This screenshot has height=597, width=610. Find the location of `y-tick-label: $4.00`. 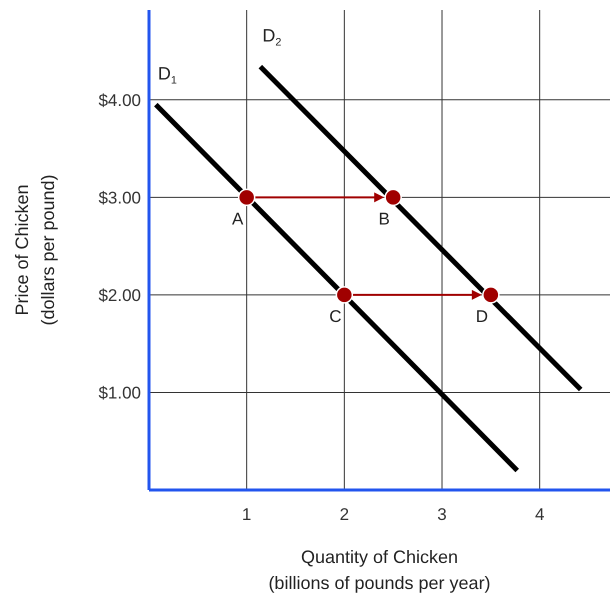

y-tick-label: $4.00 is located at coordinates (119, 100).